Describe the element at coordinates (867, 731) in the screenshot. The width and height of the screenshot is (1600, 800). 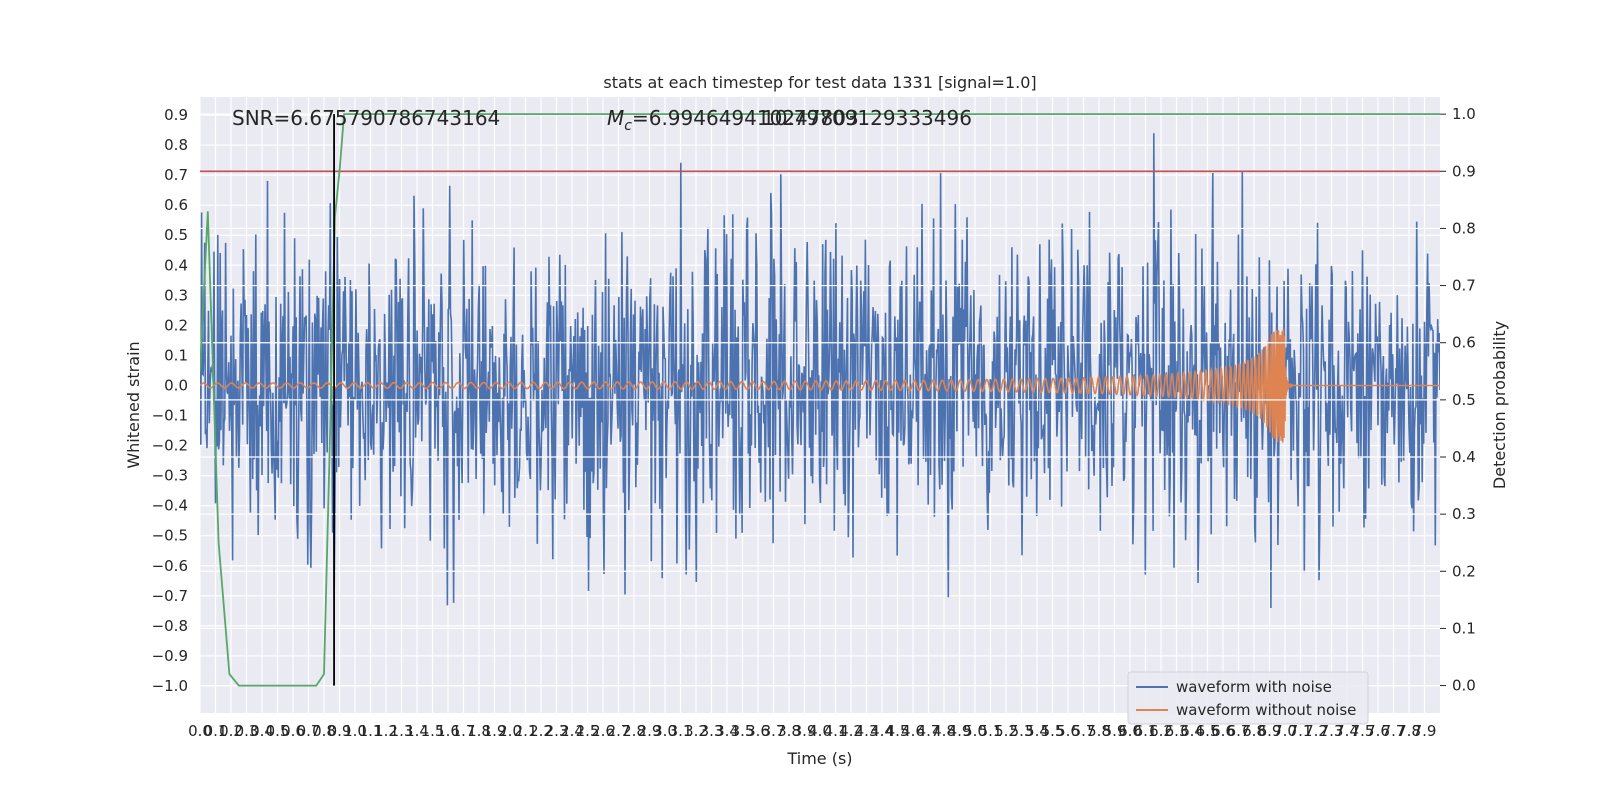
I see `x-tick-label: 4.3` at that location.